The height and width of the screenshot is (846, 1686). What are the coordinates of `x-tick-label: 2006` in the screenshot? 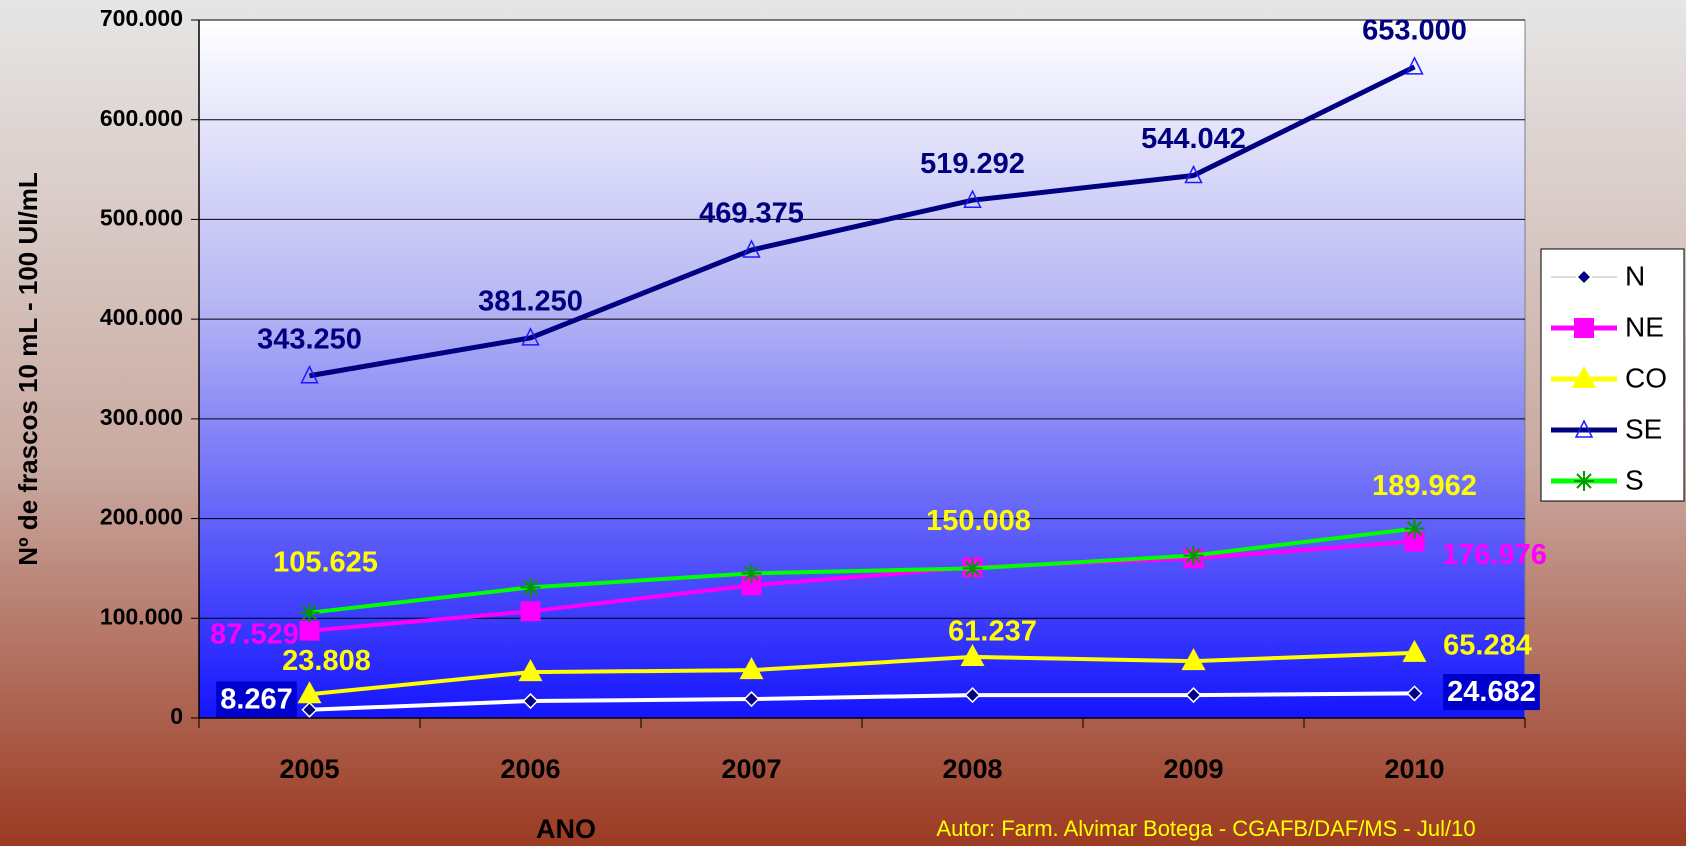 It's located at (530, 769).